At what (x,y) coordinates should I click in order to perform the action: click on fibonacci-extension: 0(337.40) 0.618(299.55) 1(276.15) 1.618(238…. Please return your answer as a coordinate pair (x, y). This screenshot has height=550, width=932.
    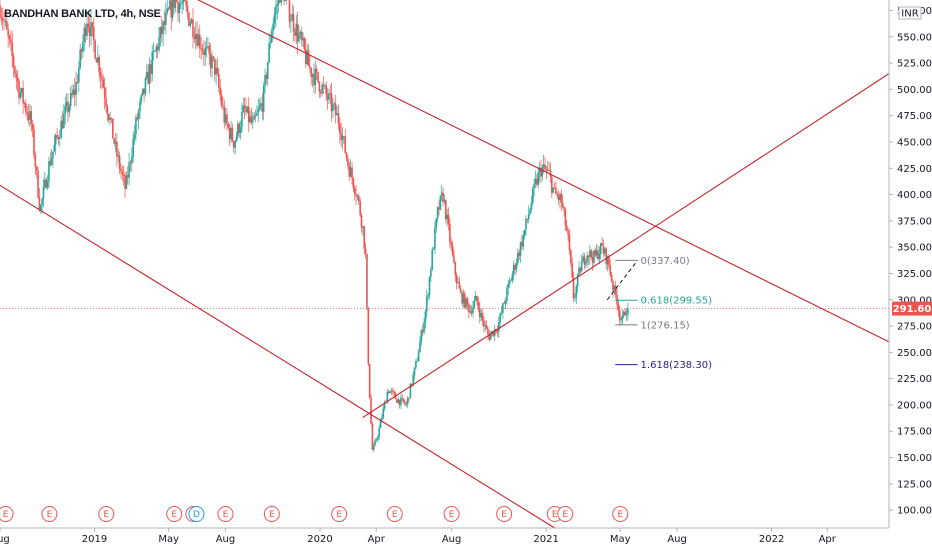
    Looking at the image, I should click on (663, 313).